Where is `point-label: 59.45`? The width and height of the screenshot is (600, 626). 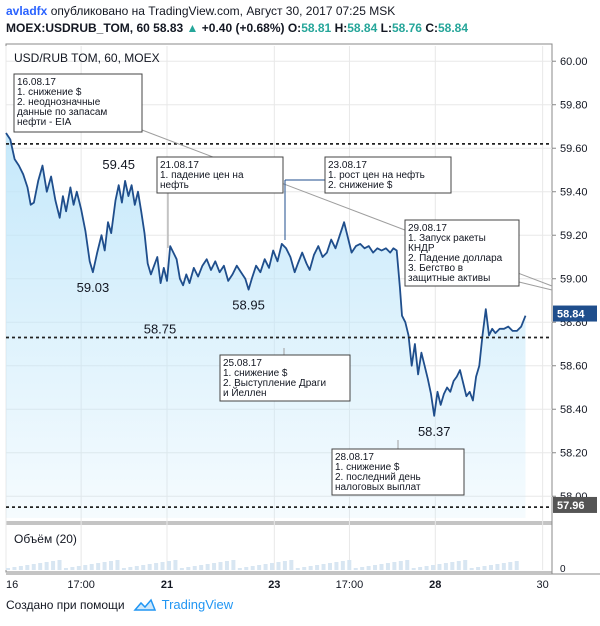 point-label: 59.45 is located at coordinates (118, 164).